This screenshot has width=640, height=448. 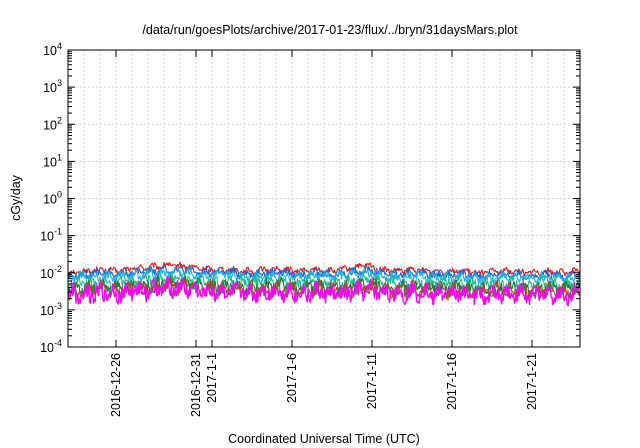 What do you see at coordinates (212, 378) in the screenshot?
I see `x-tick-label: 2017-1-1` at bounding box center [212, 378].